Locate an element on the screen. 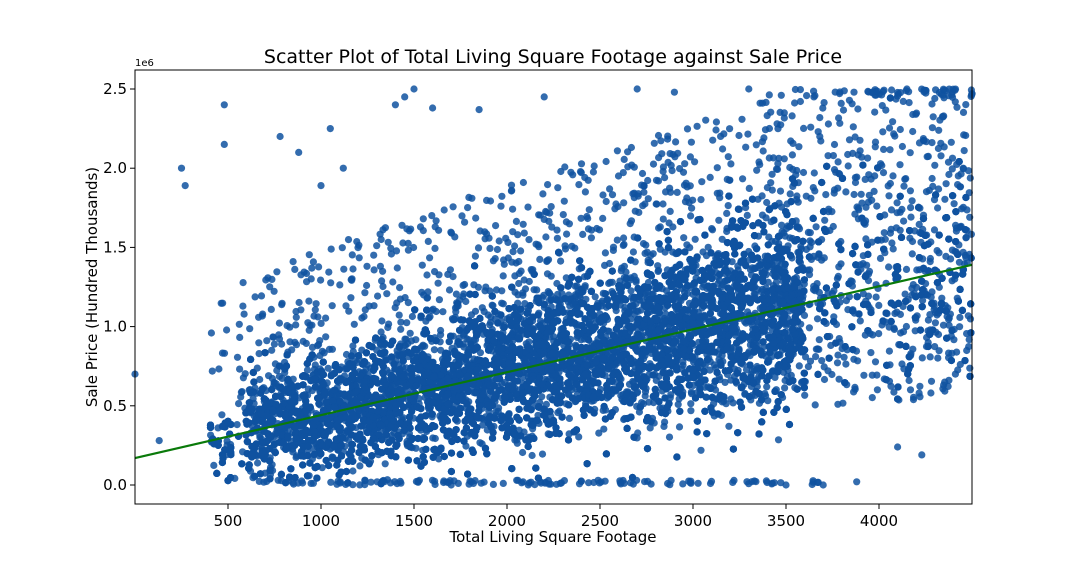 Image resolution: width=1080 pixels, height=576 pixels. y-offset-label: 1e6 is located at coordinates (144, 63).